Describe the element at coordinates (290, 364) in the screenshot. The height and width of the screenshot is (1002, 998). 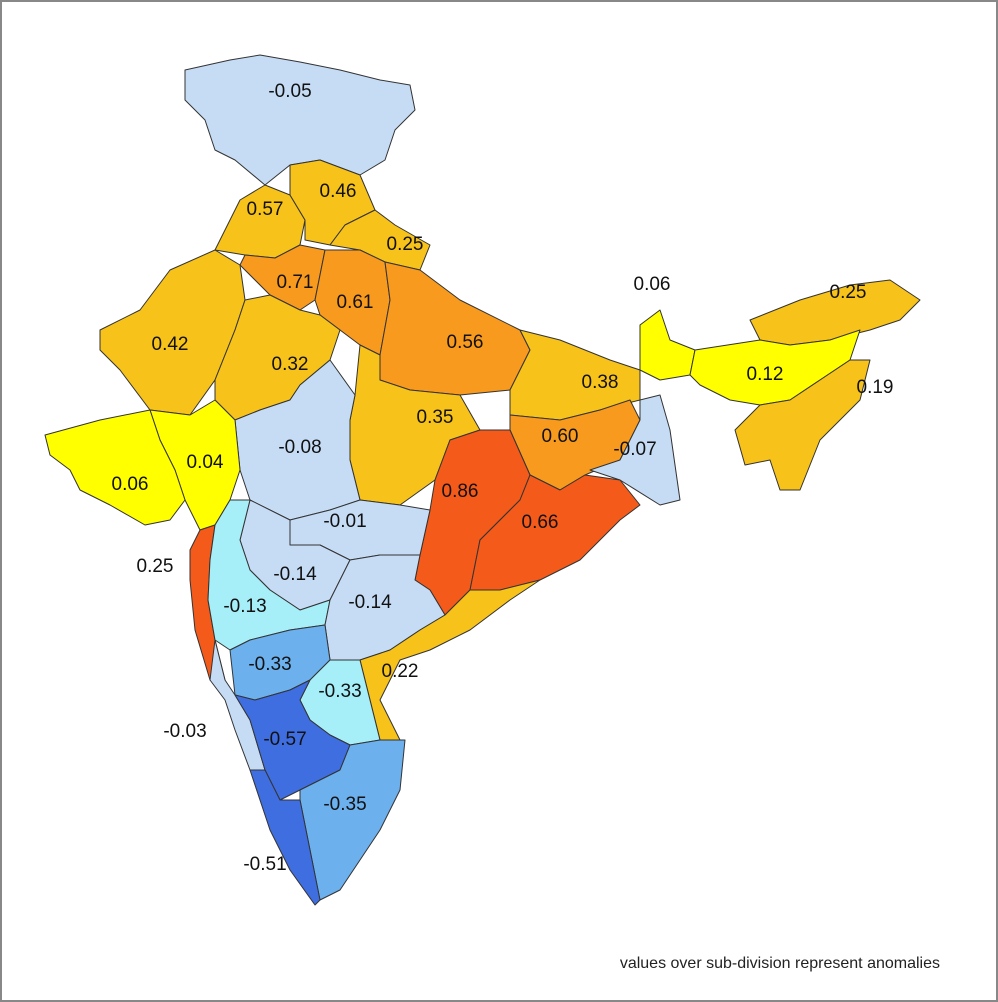
I see `region-label: 0.32` at that location.